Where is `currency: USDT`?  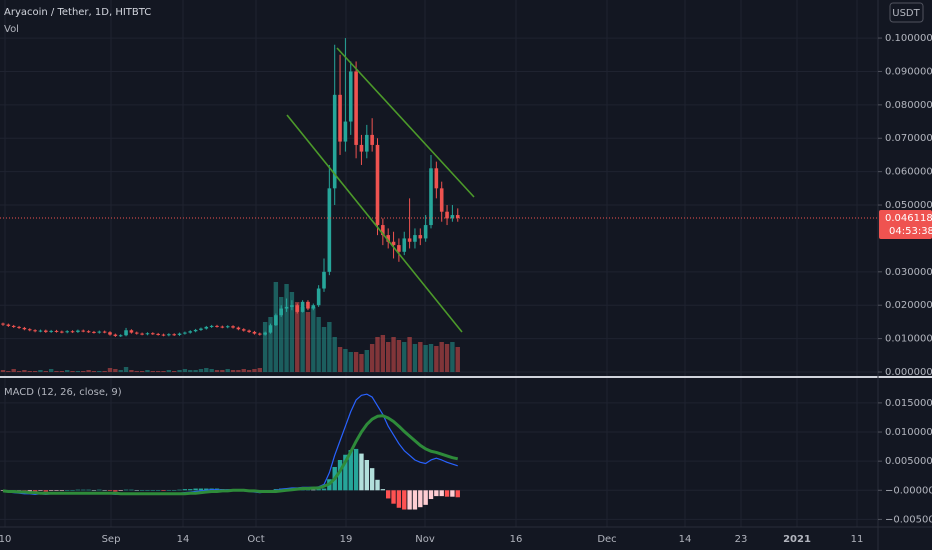
currency: USDT is located at coordinates (906, 13).